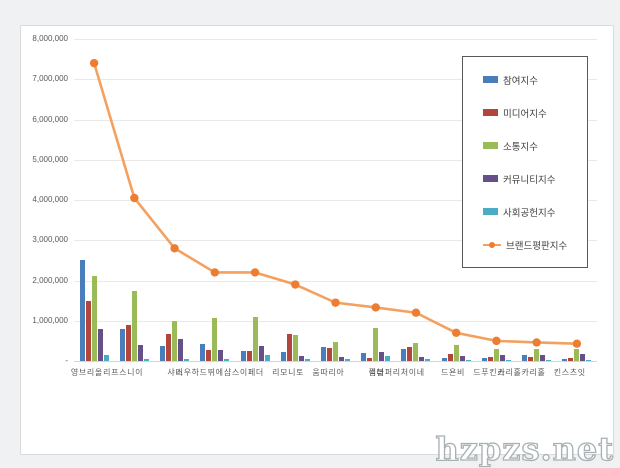 Image resolution: width=620 pixels, height=468 pixels. I want to click on bar-커뮤니티지수-네이처리퍼블릭, so click(422, 358).